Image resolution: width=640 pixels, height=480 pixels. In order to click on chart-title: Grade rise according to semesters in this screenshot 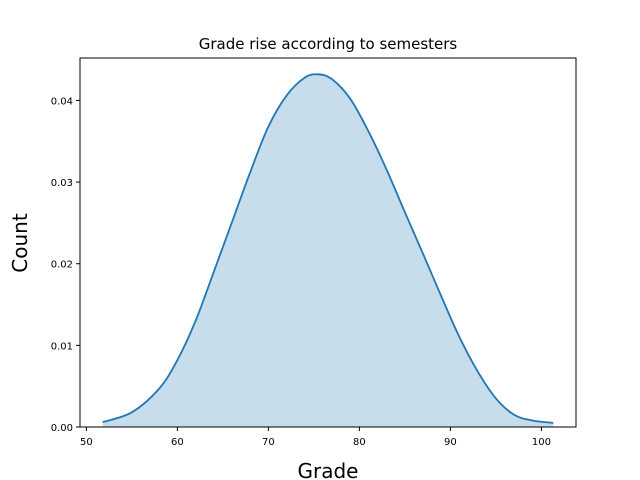, I will do `click(328, 44)`.